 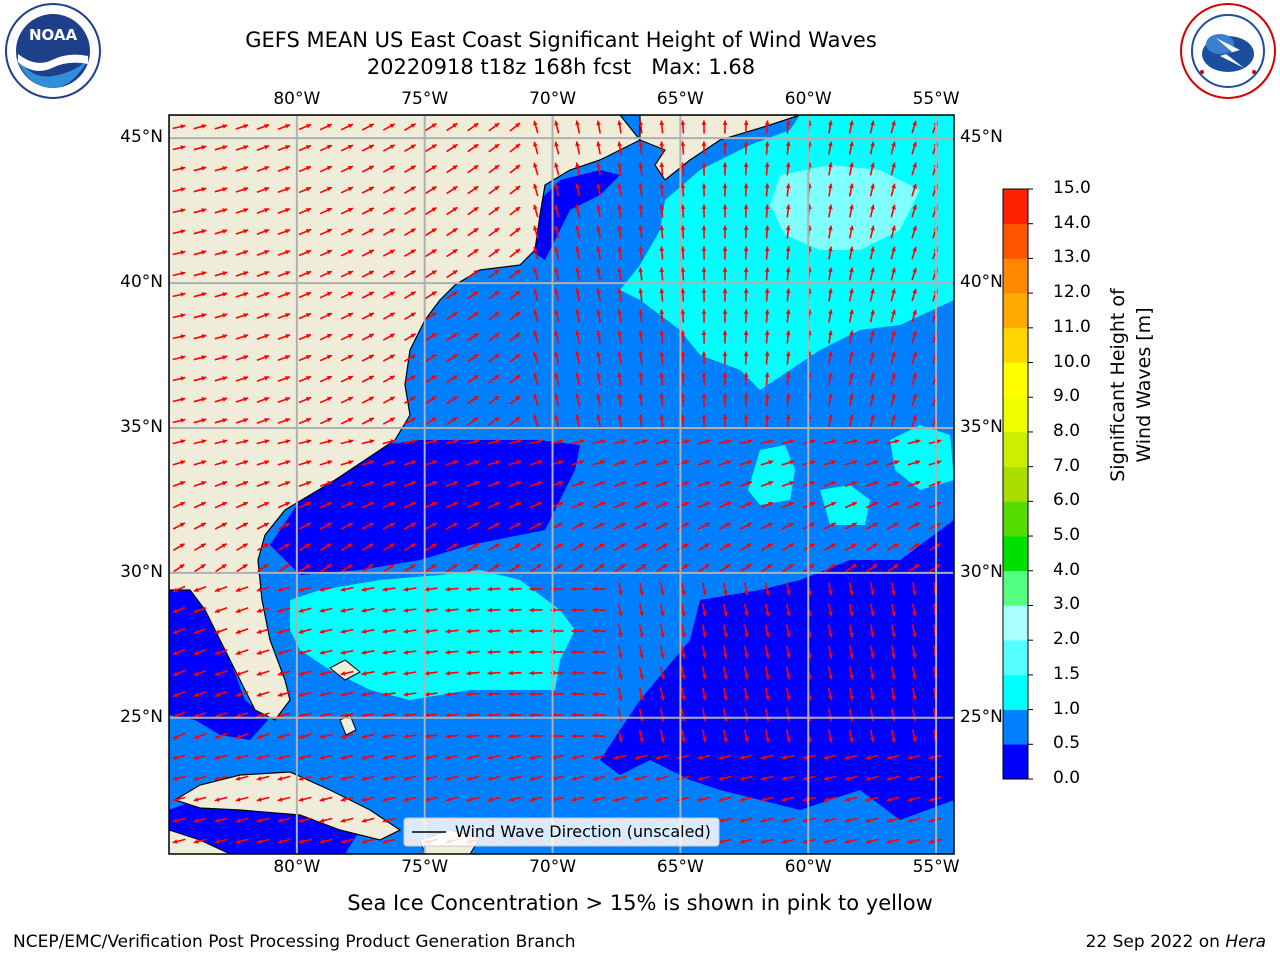 I want to click on colorbar-tick-label: 9.0, so click(x=1067, y=396).